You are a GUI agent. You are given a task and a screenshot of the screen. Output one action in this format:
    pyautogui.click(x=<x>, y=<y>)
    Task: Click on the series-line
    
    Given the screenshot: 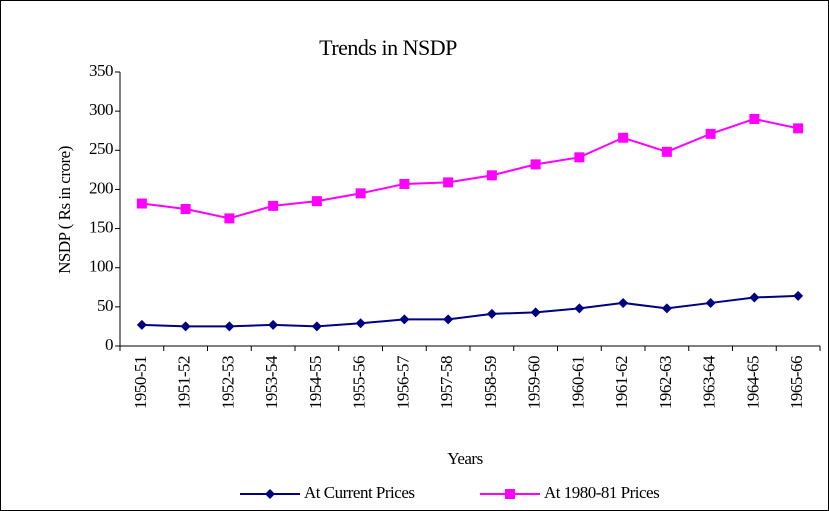 What is the action you would take?
    pyautogui.click(x=470, y=311)
    